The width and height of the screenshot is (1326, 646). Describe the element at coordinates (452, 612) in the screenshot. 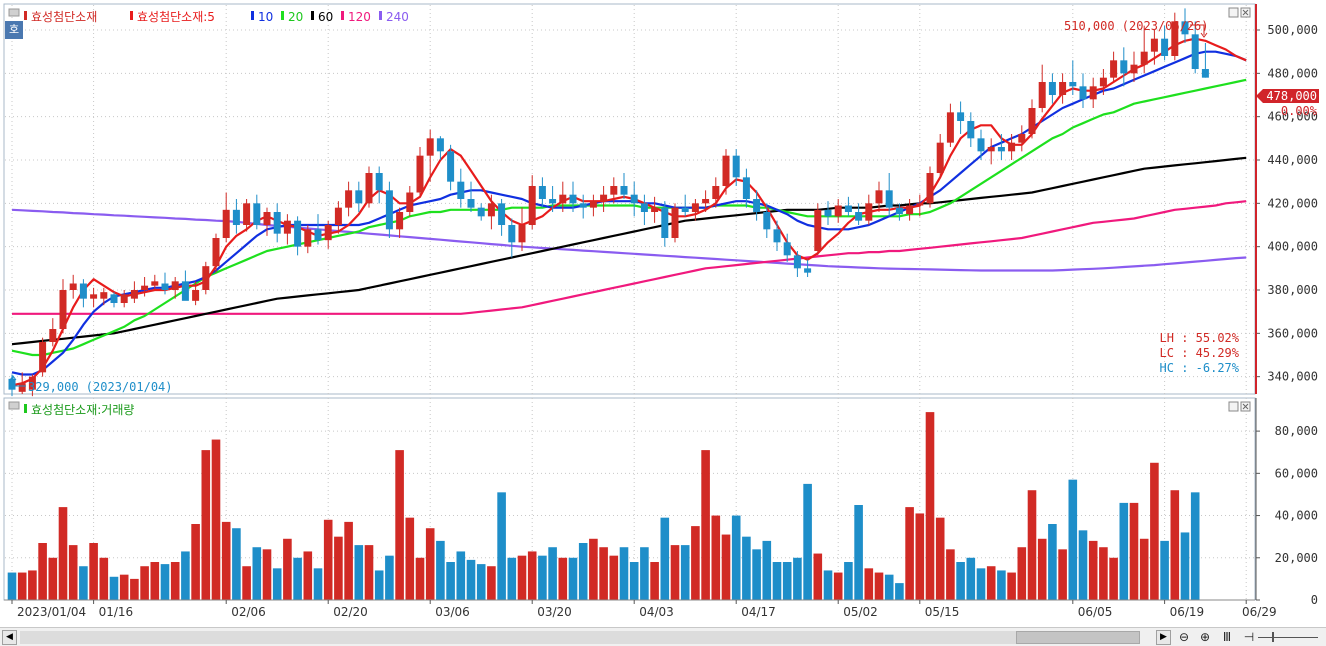

I see `date-tick-label: 03/06` at that location.